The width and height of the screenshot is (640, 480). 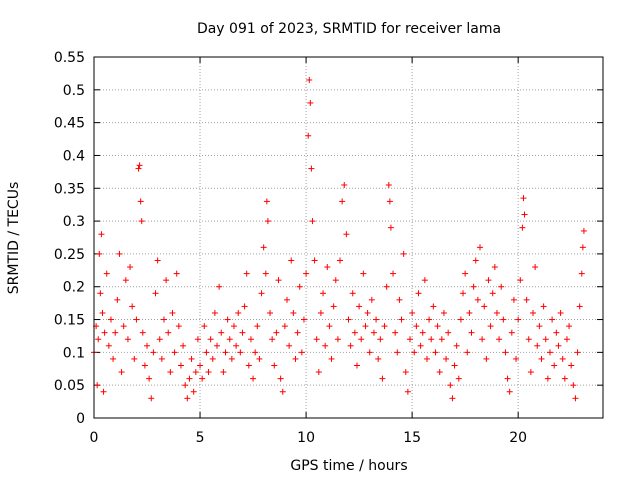 What do you see at coordinates (412, 438) in the screenshot?
I see `x-tick-label: 15` at bounding box center [412, 438].